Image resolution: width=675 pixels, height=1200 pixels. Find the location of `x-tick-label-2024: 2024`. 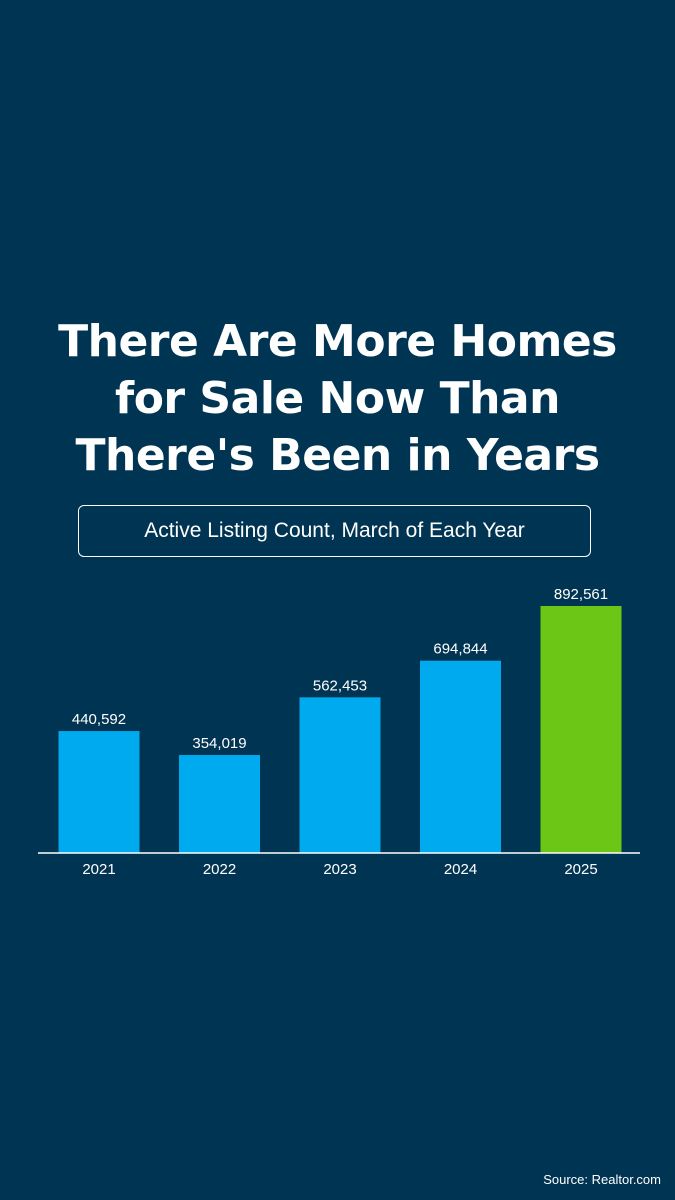

x-tick-label-2024: 2024 is located at coordinates (460, 869).